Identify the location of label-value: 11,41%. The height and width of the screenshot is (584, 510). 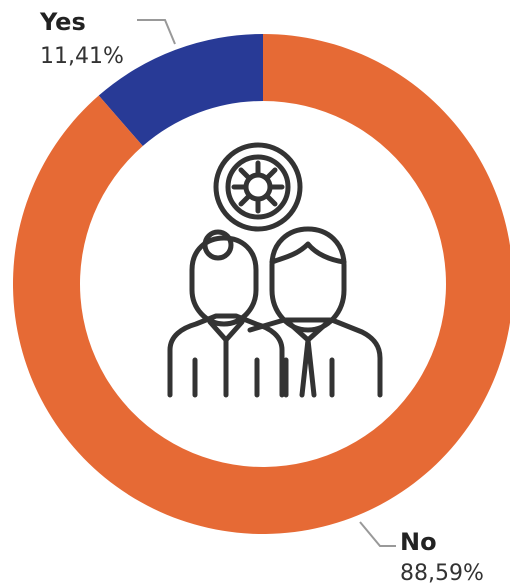
(82, 56).